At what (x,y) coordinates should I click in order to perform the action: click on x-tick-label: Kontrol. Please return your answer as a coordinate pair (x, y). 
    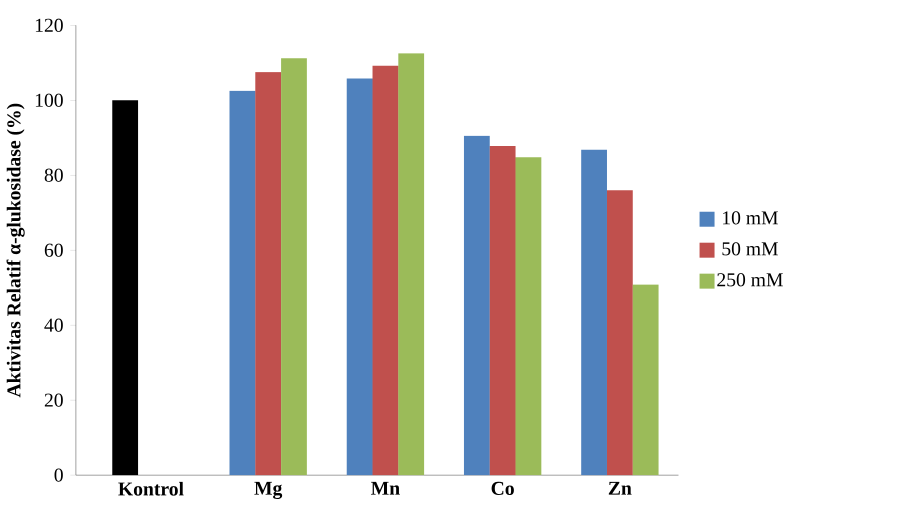
    Looking at the image, I should click on (151, 489).